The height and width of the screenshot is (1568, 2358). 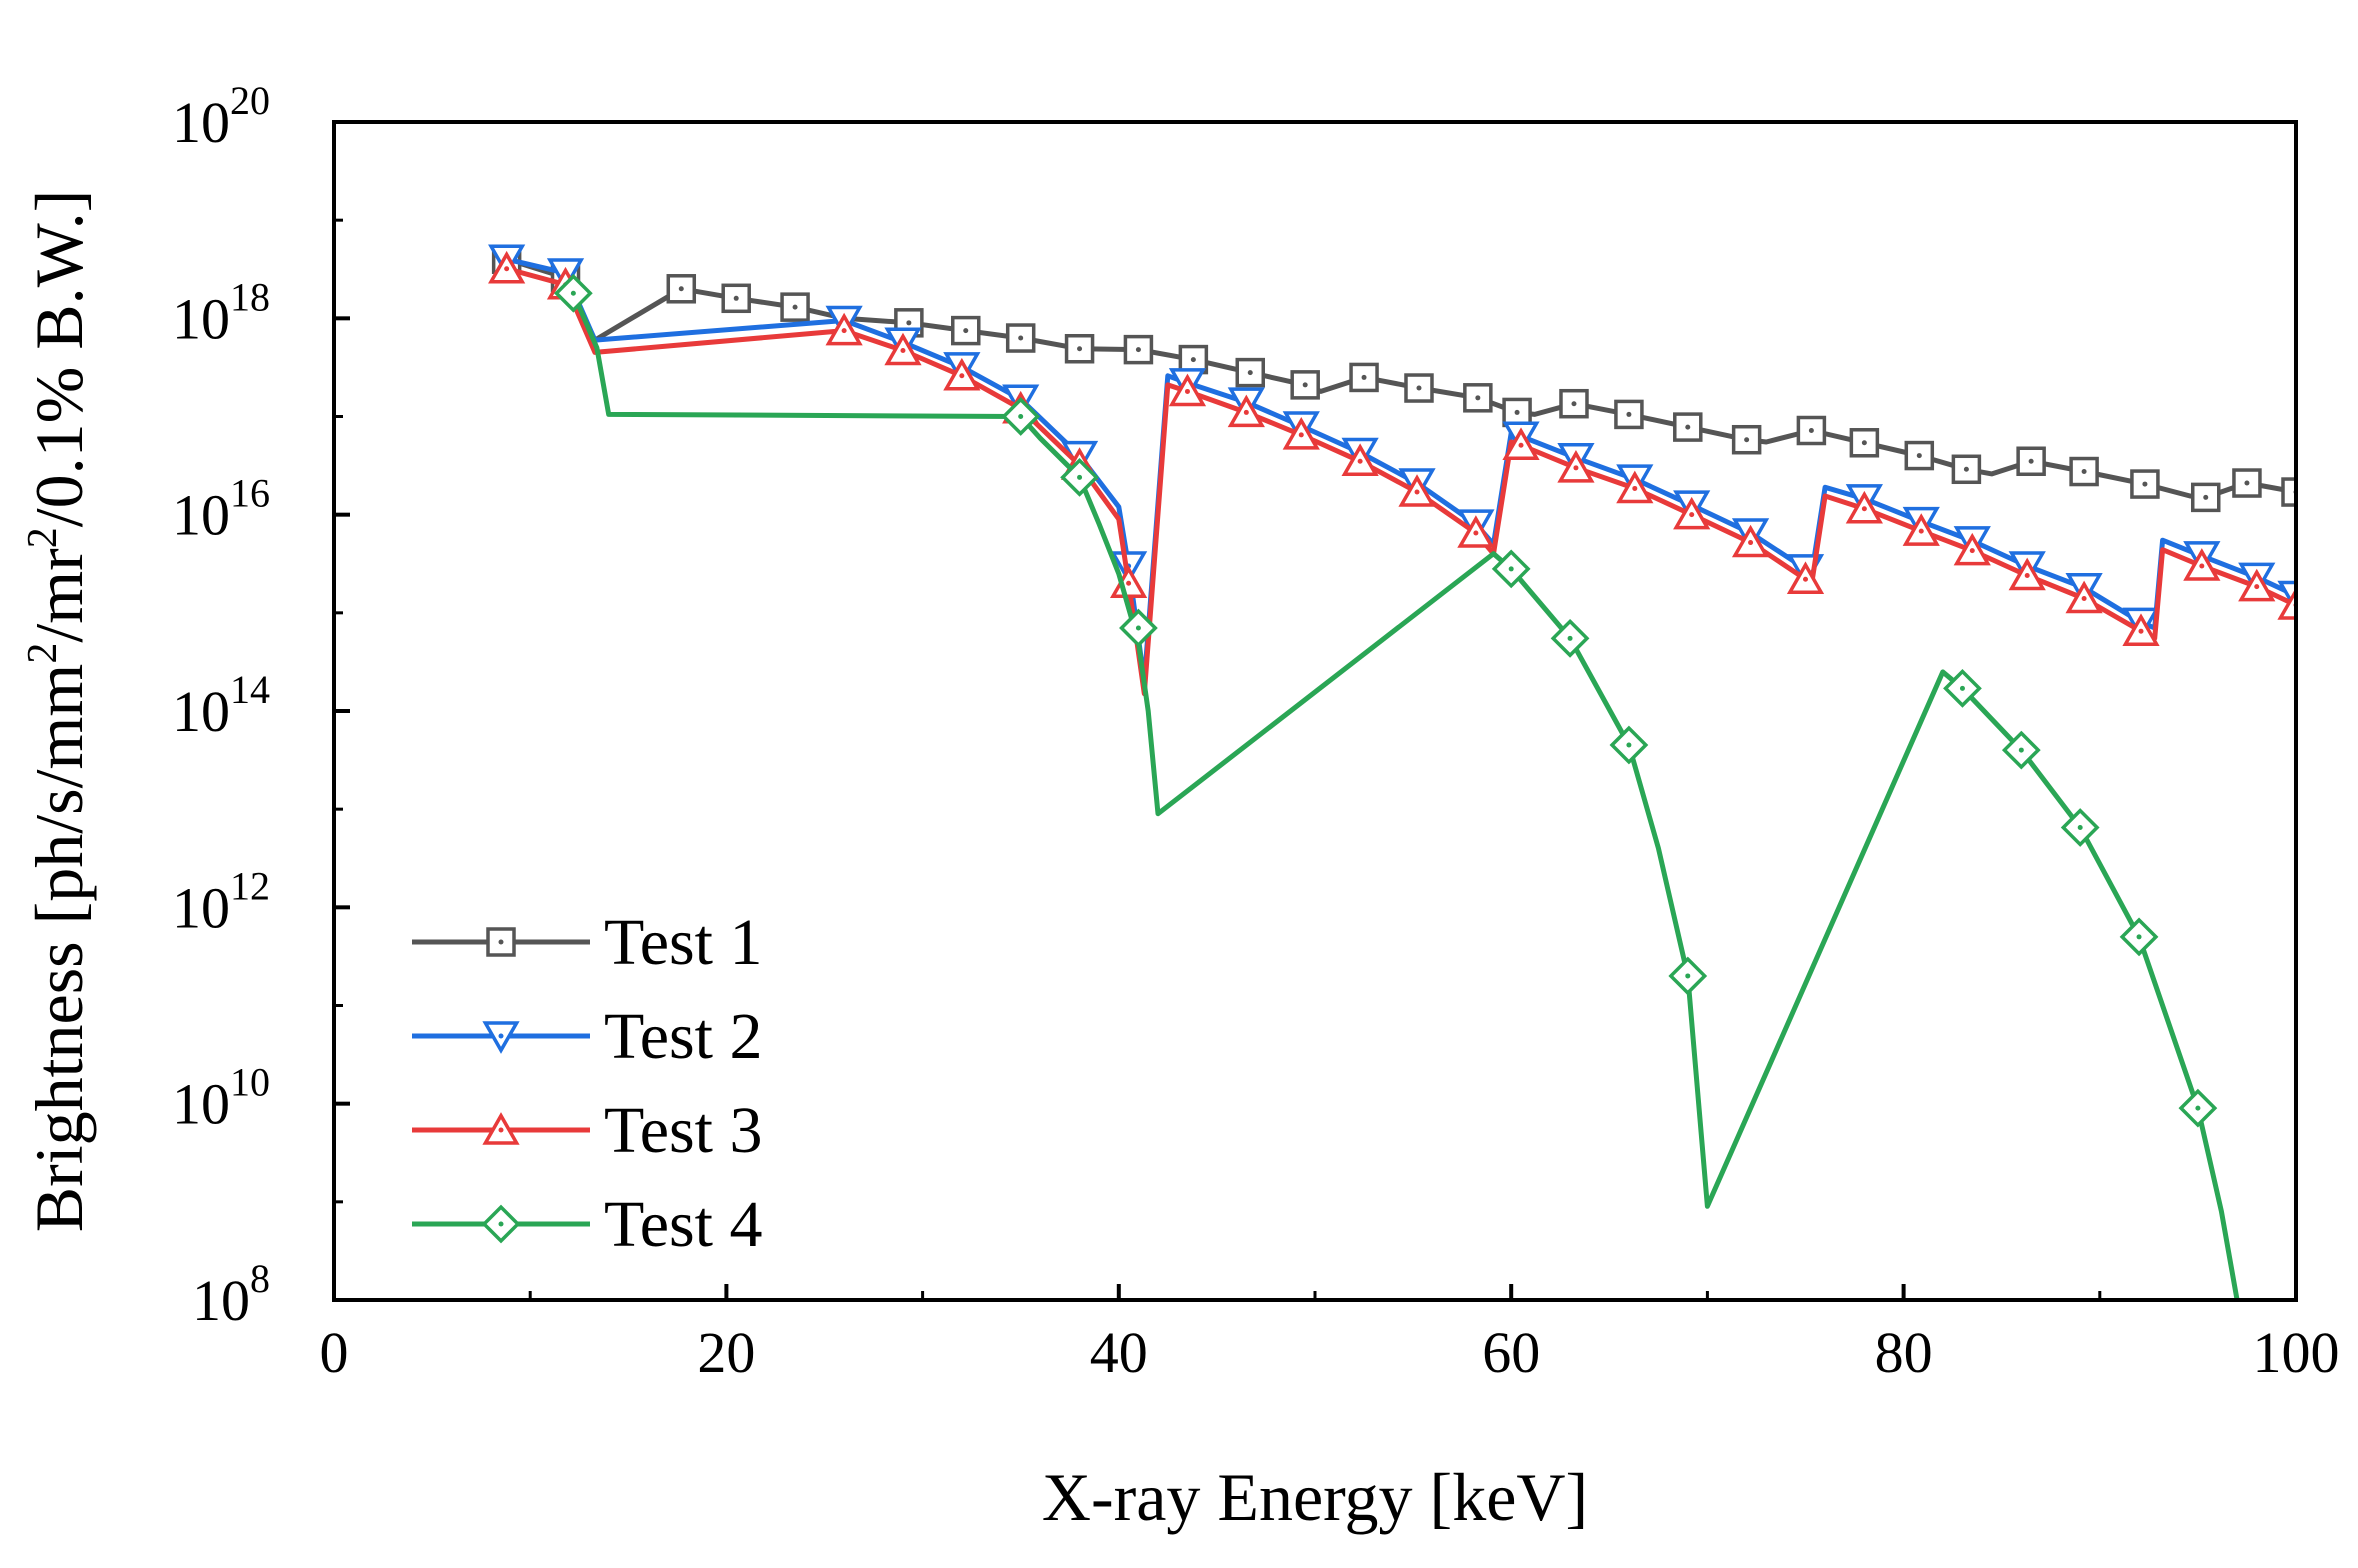 I want to click on legend-item-3: Test 3, so click(x=587, y=1130).